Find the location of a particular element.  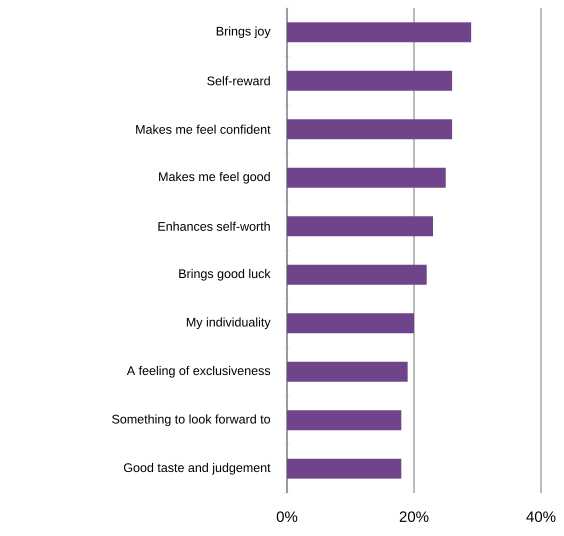

y-tick-label: Makes me feel confident is located at coordinates (203, 129).